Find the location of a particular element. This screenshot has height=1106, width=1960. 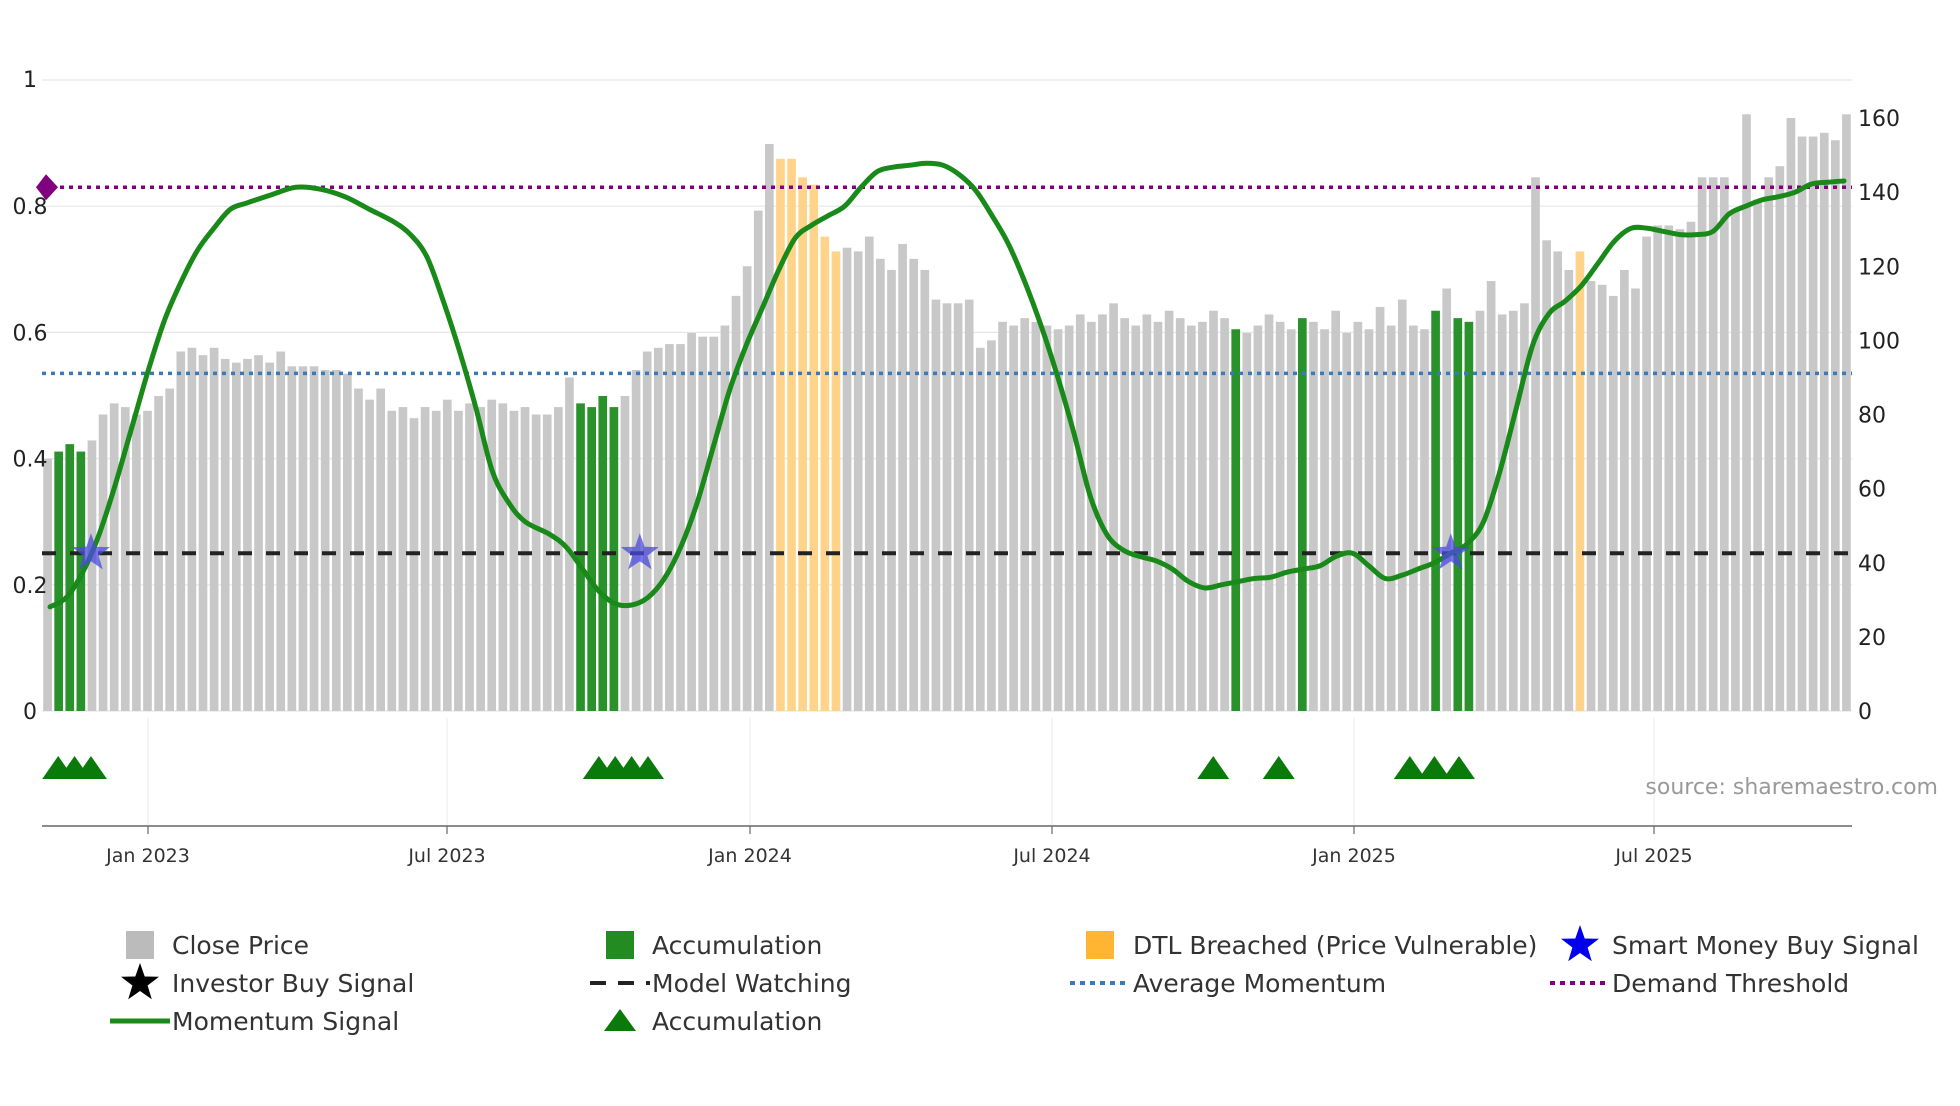

x-axis-tick-label: Jul 2024 is located at coordinates (1051, 856).